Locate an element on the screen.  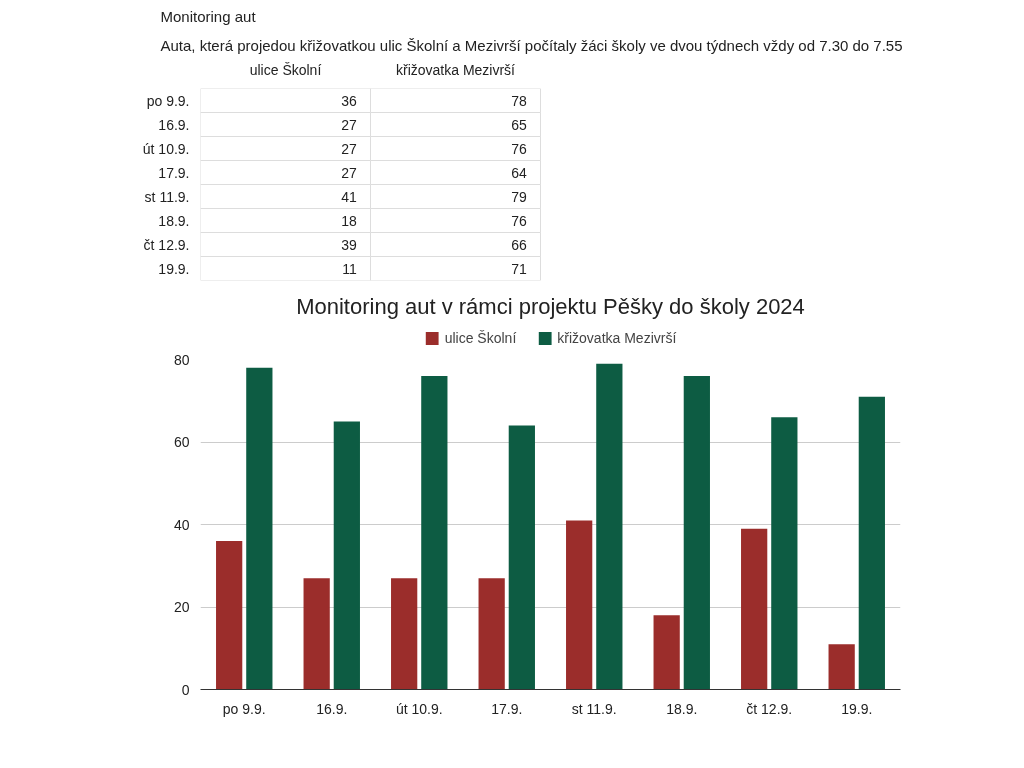
data-label: 41 is located at coordinates (349, 196).